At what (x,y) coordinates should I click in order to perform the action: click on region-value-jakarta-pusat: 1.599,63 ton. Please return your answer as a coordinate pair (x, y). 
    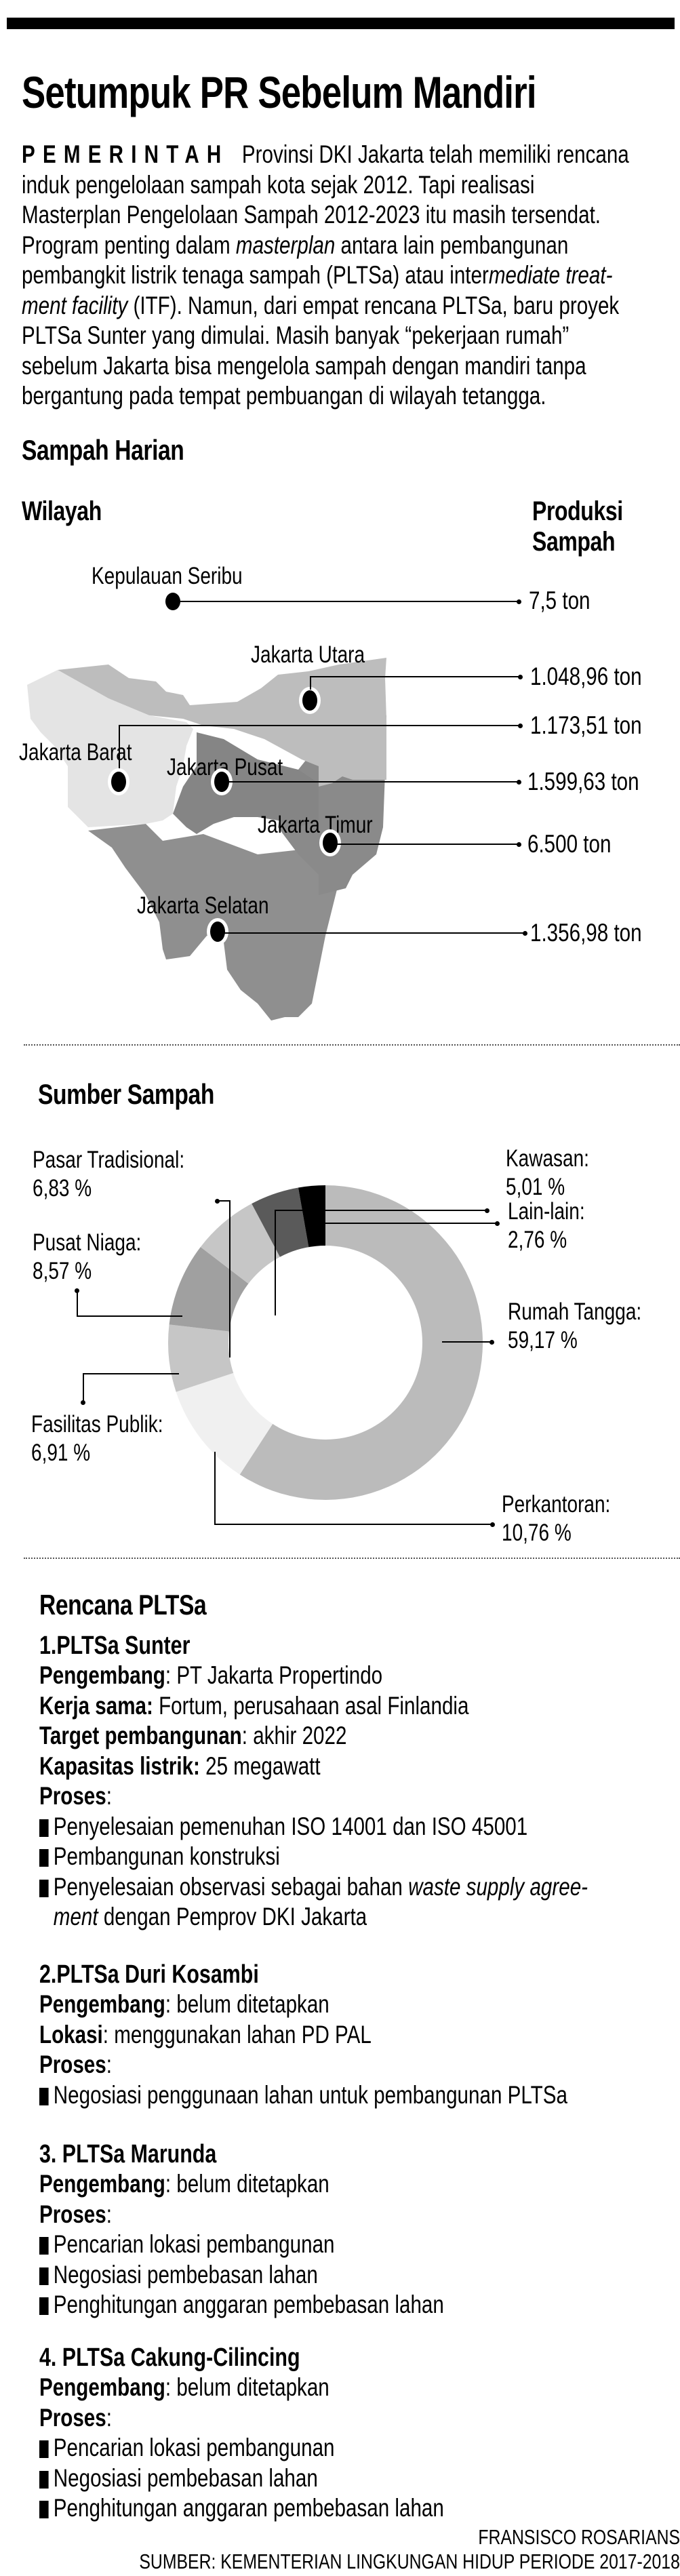
    Looking at the image, I should click on (583, 782).